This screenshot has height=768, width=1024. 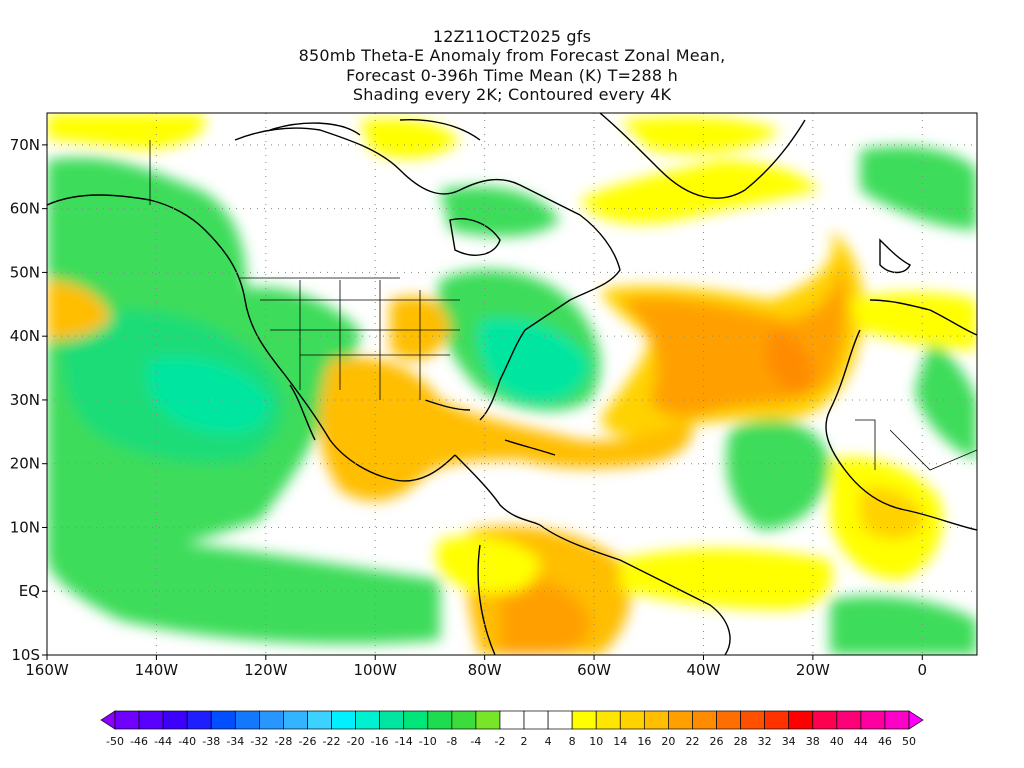 What do you see at coordinates (29, 591) in the screenshot?
I see `lat-tick-label: EQ` at bounding box center [29, 591].